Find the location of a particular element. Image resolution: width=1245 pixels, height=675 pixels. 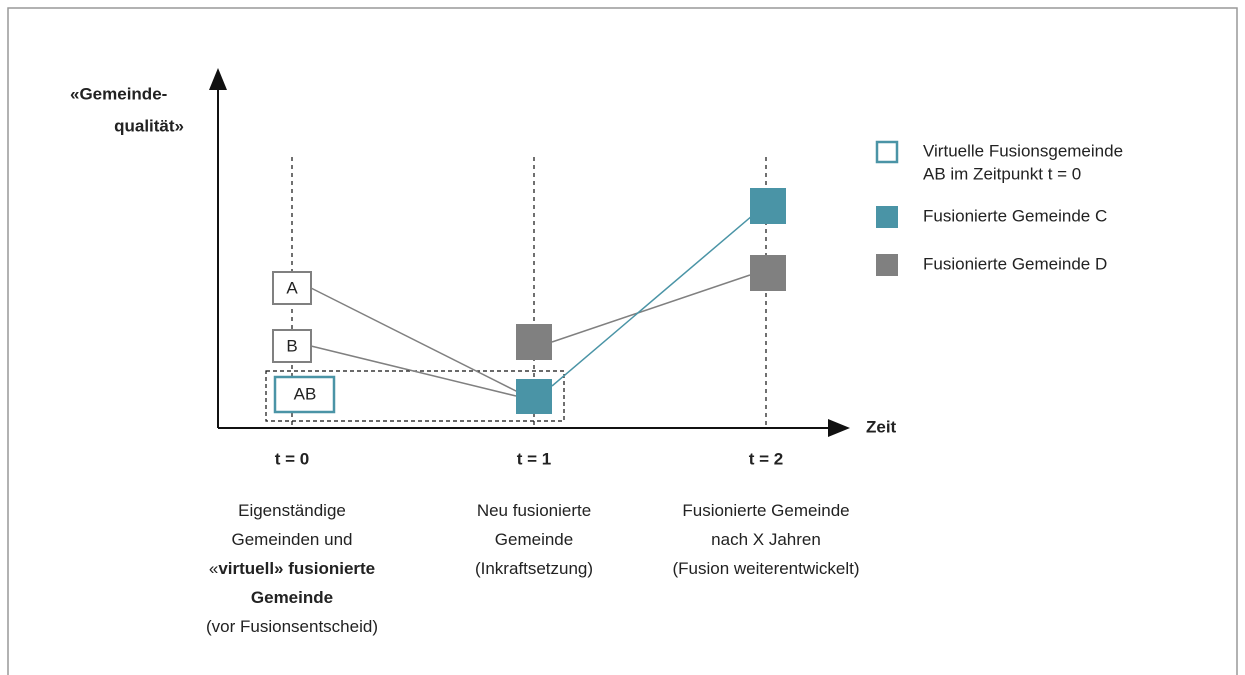

node-label: B is located at coordinates (291, 345).